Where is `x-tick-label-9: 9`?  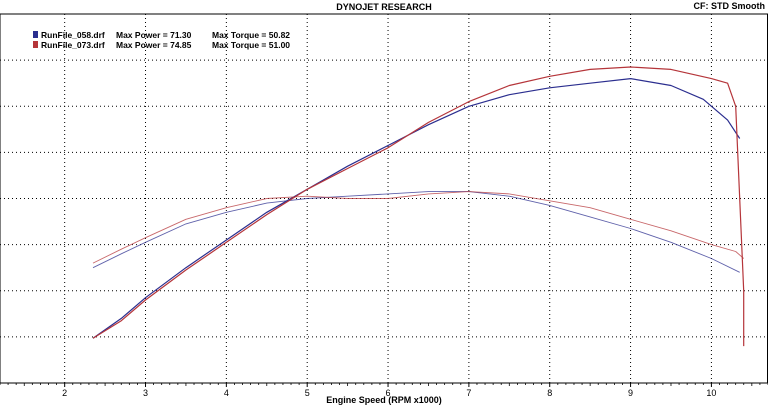 x-tick-label-9: 9 is located at coordinates (630, 393).